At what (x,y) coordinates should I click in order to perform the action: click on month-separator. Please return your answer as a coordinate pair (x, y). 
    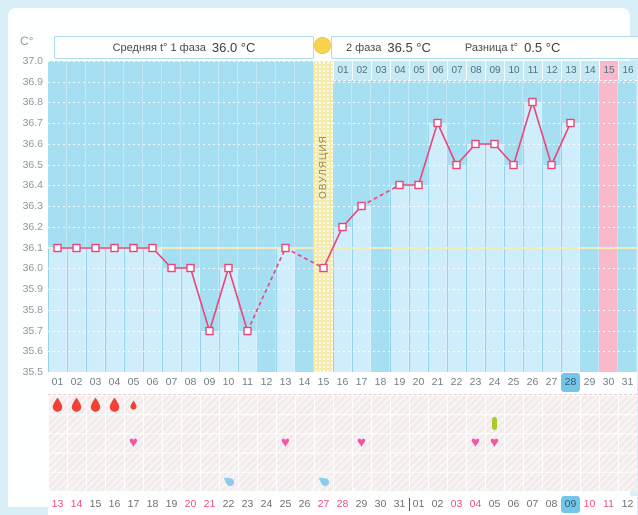
    Looking at the image, I should click on (409, 504).